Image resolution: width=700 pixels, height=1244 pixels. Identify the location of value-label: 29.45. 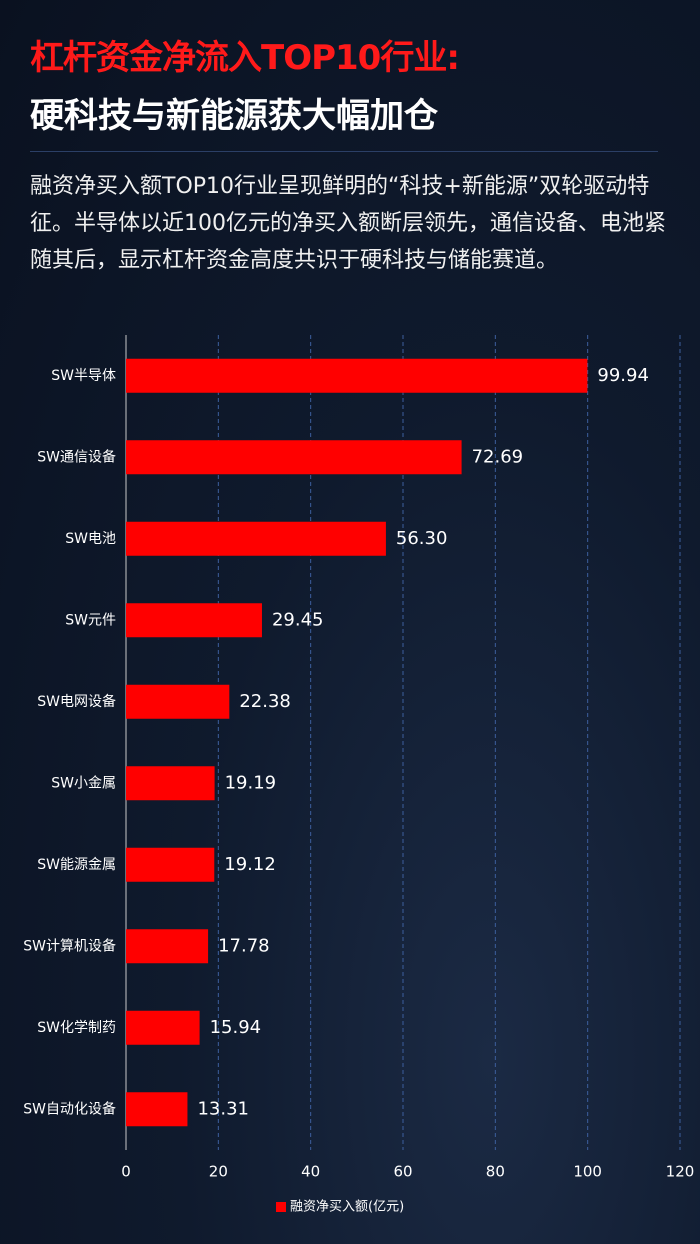
(298, 619).